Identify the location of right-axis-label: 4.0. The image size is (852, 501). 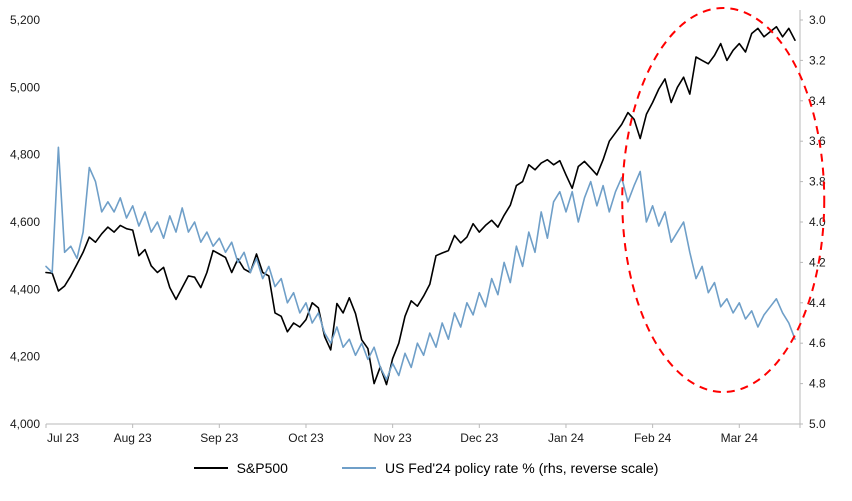
(817, 222).